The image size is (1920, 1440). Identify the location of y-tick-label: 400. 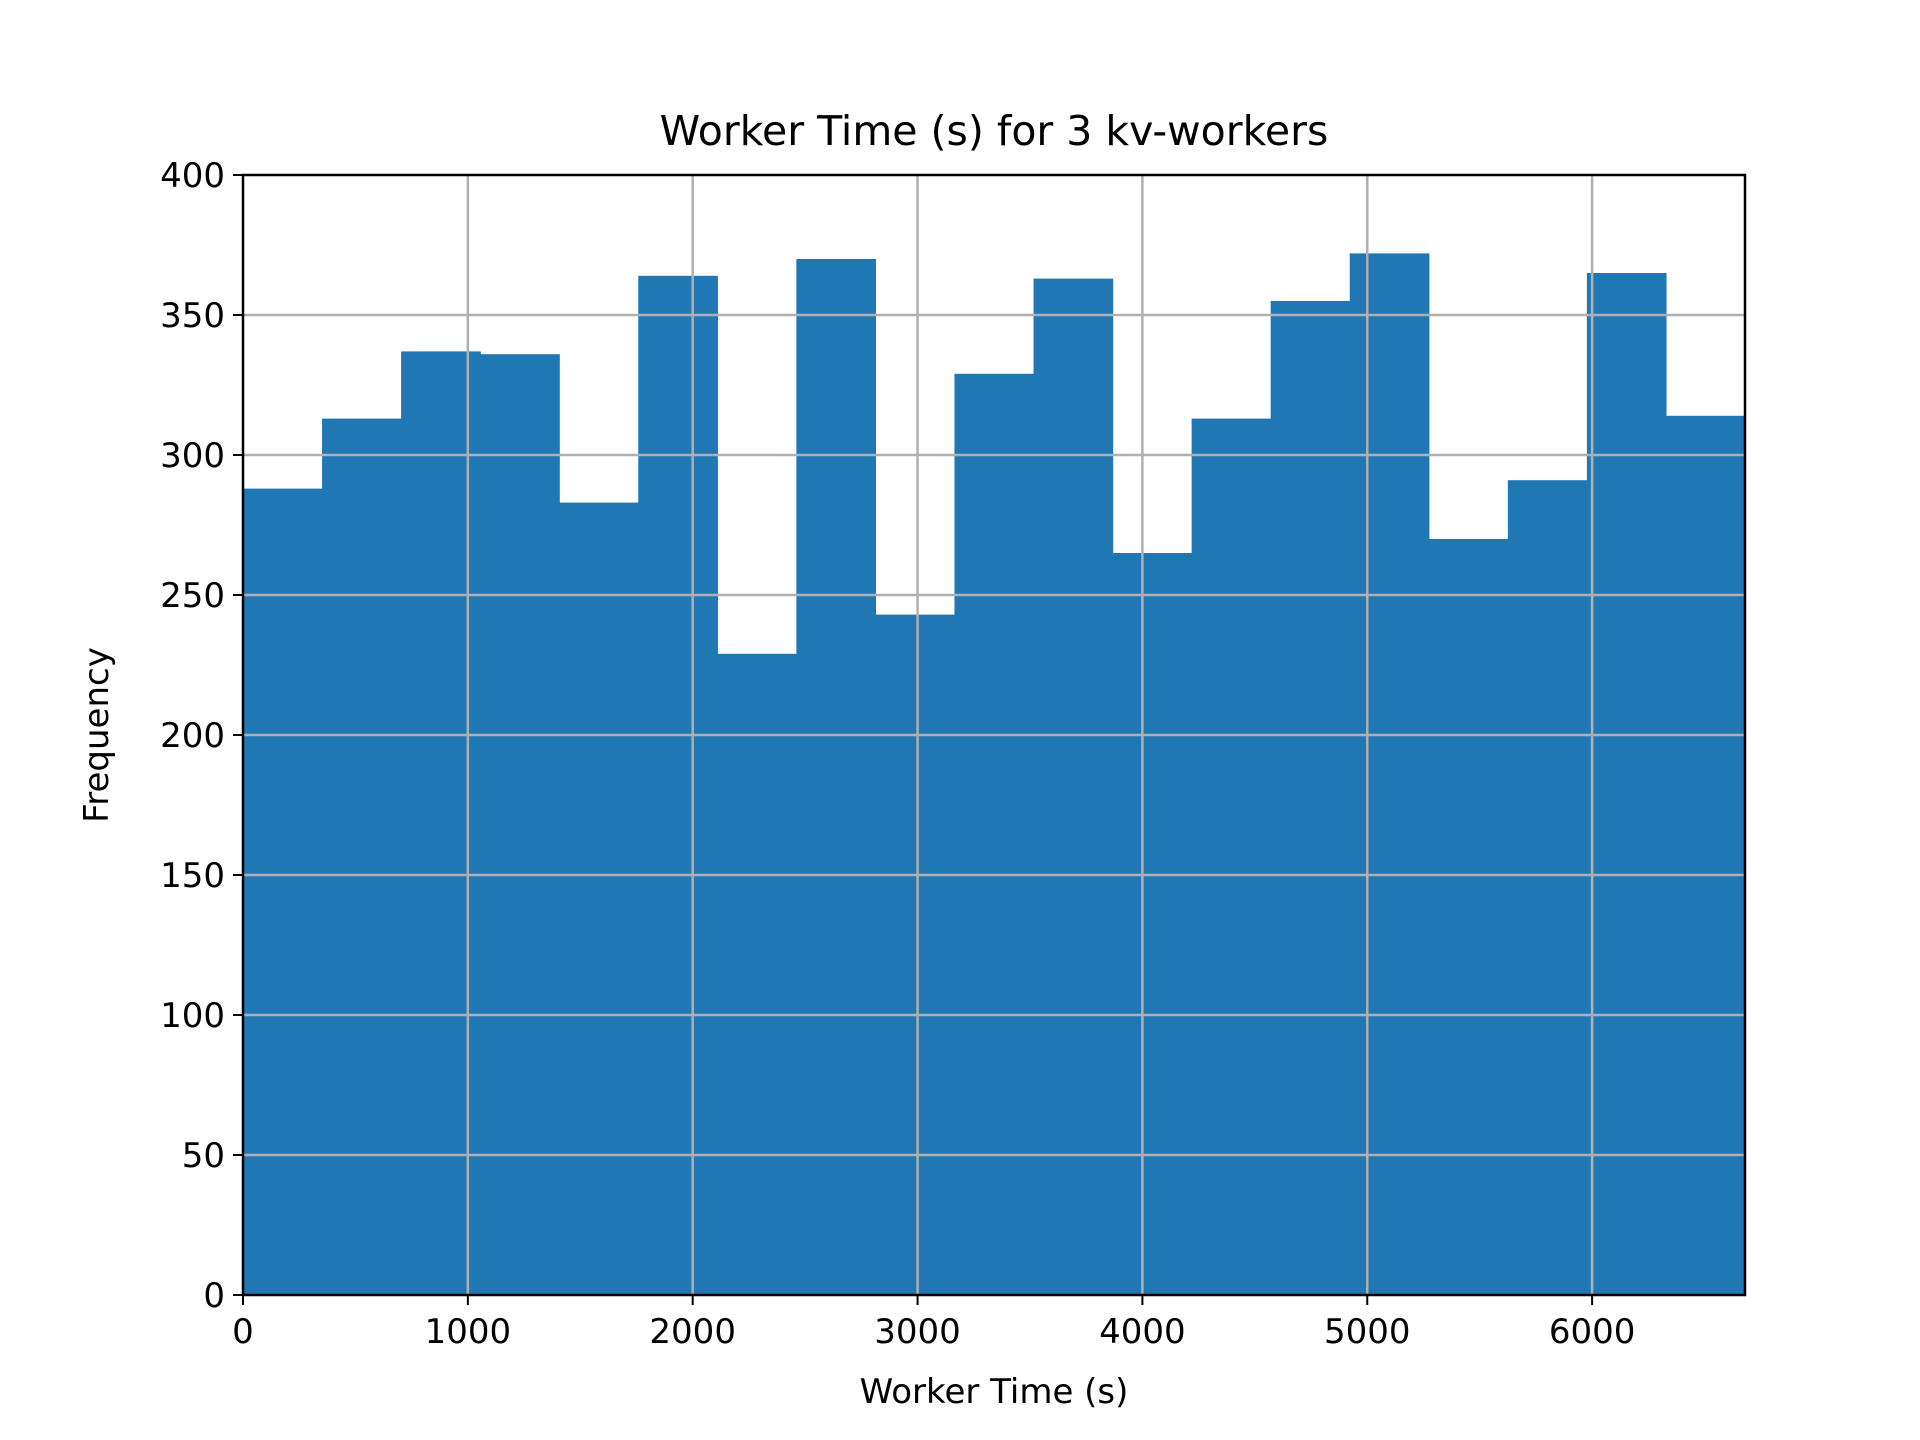
(192, 176).